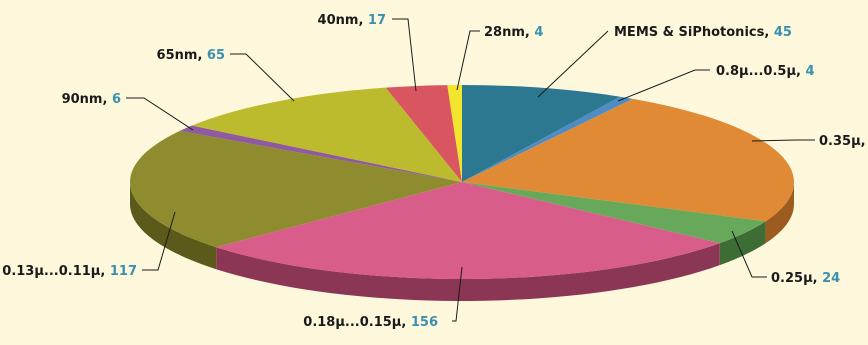  I want to click on slice-name: 65nm, so click(177, 55).